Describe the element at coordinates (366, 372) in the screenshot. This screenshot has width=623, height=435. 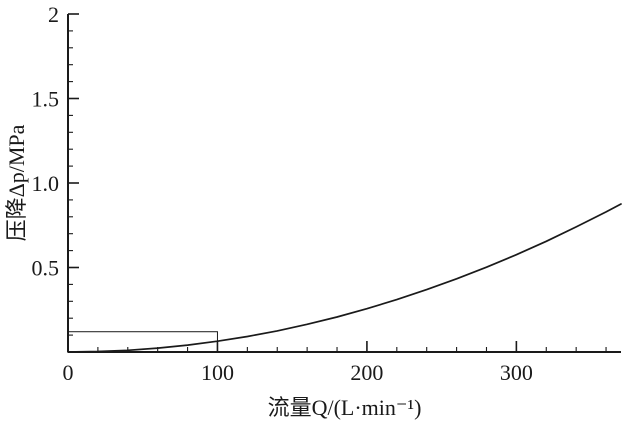
I see `x-tick-label: 200` at that location.